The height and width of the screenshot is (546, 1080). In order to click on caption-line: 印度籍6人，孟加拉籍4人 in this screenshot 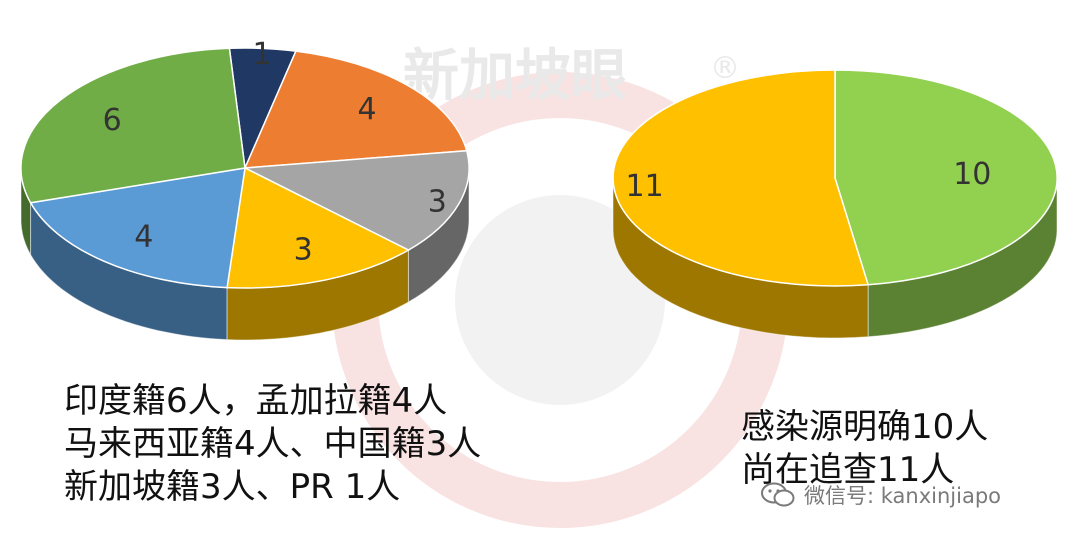, I will do `click(256, 401)`.